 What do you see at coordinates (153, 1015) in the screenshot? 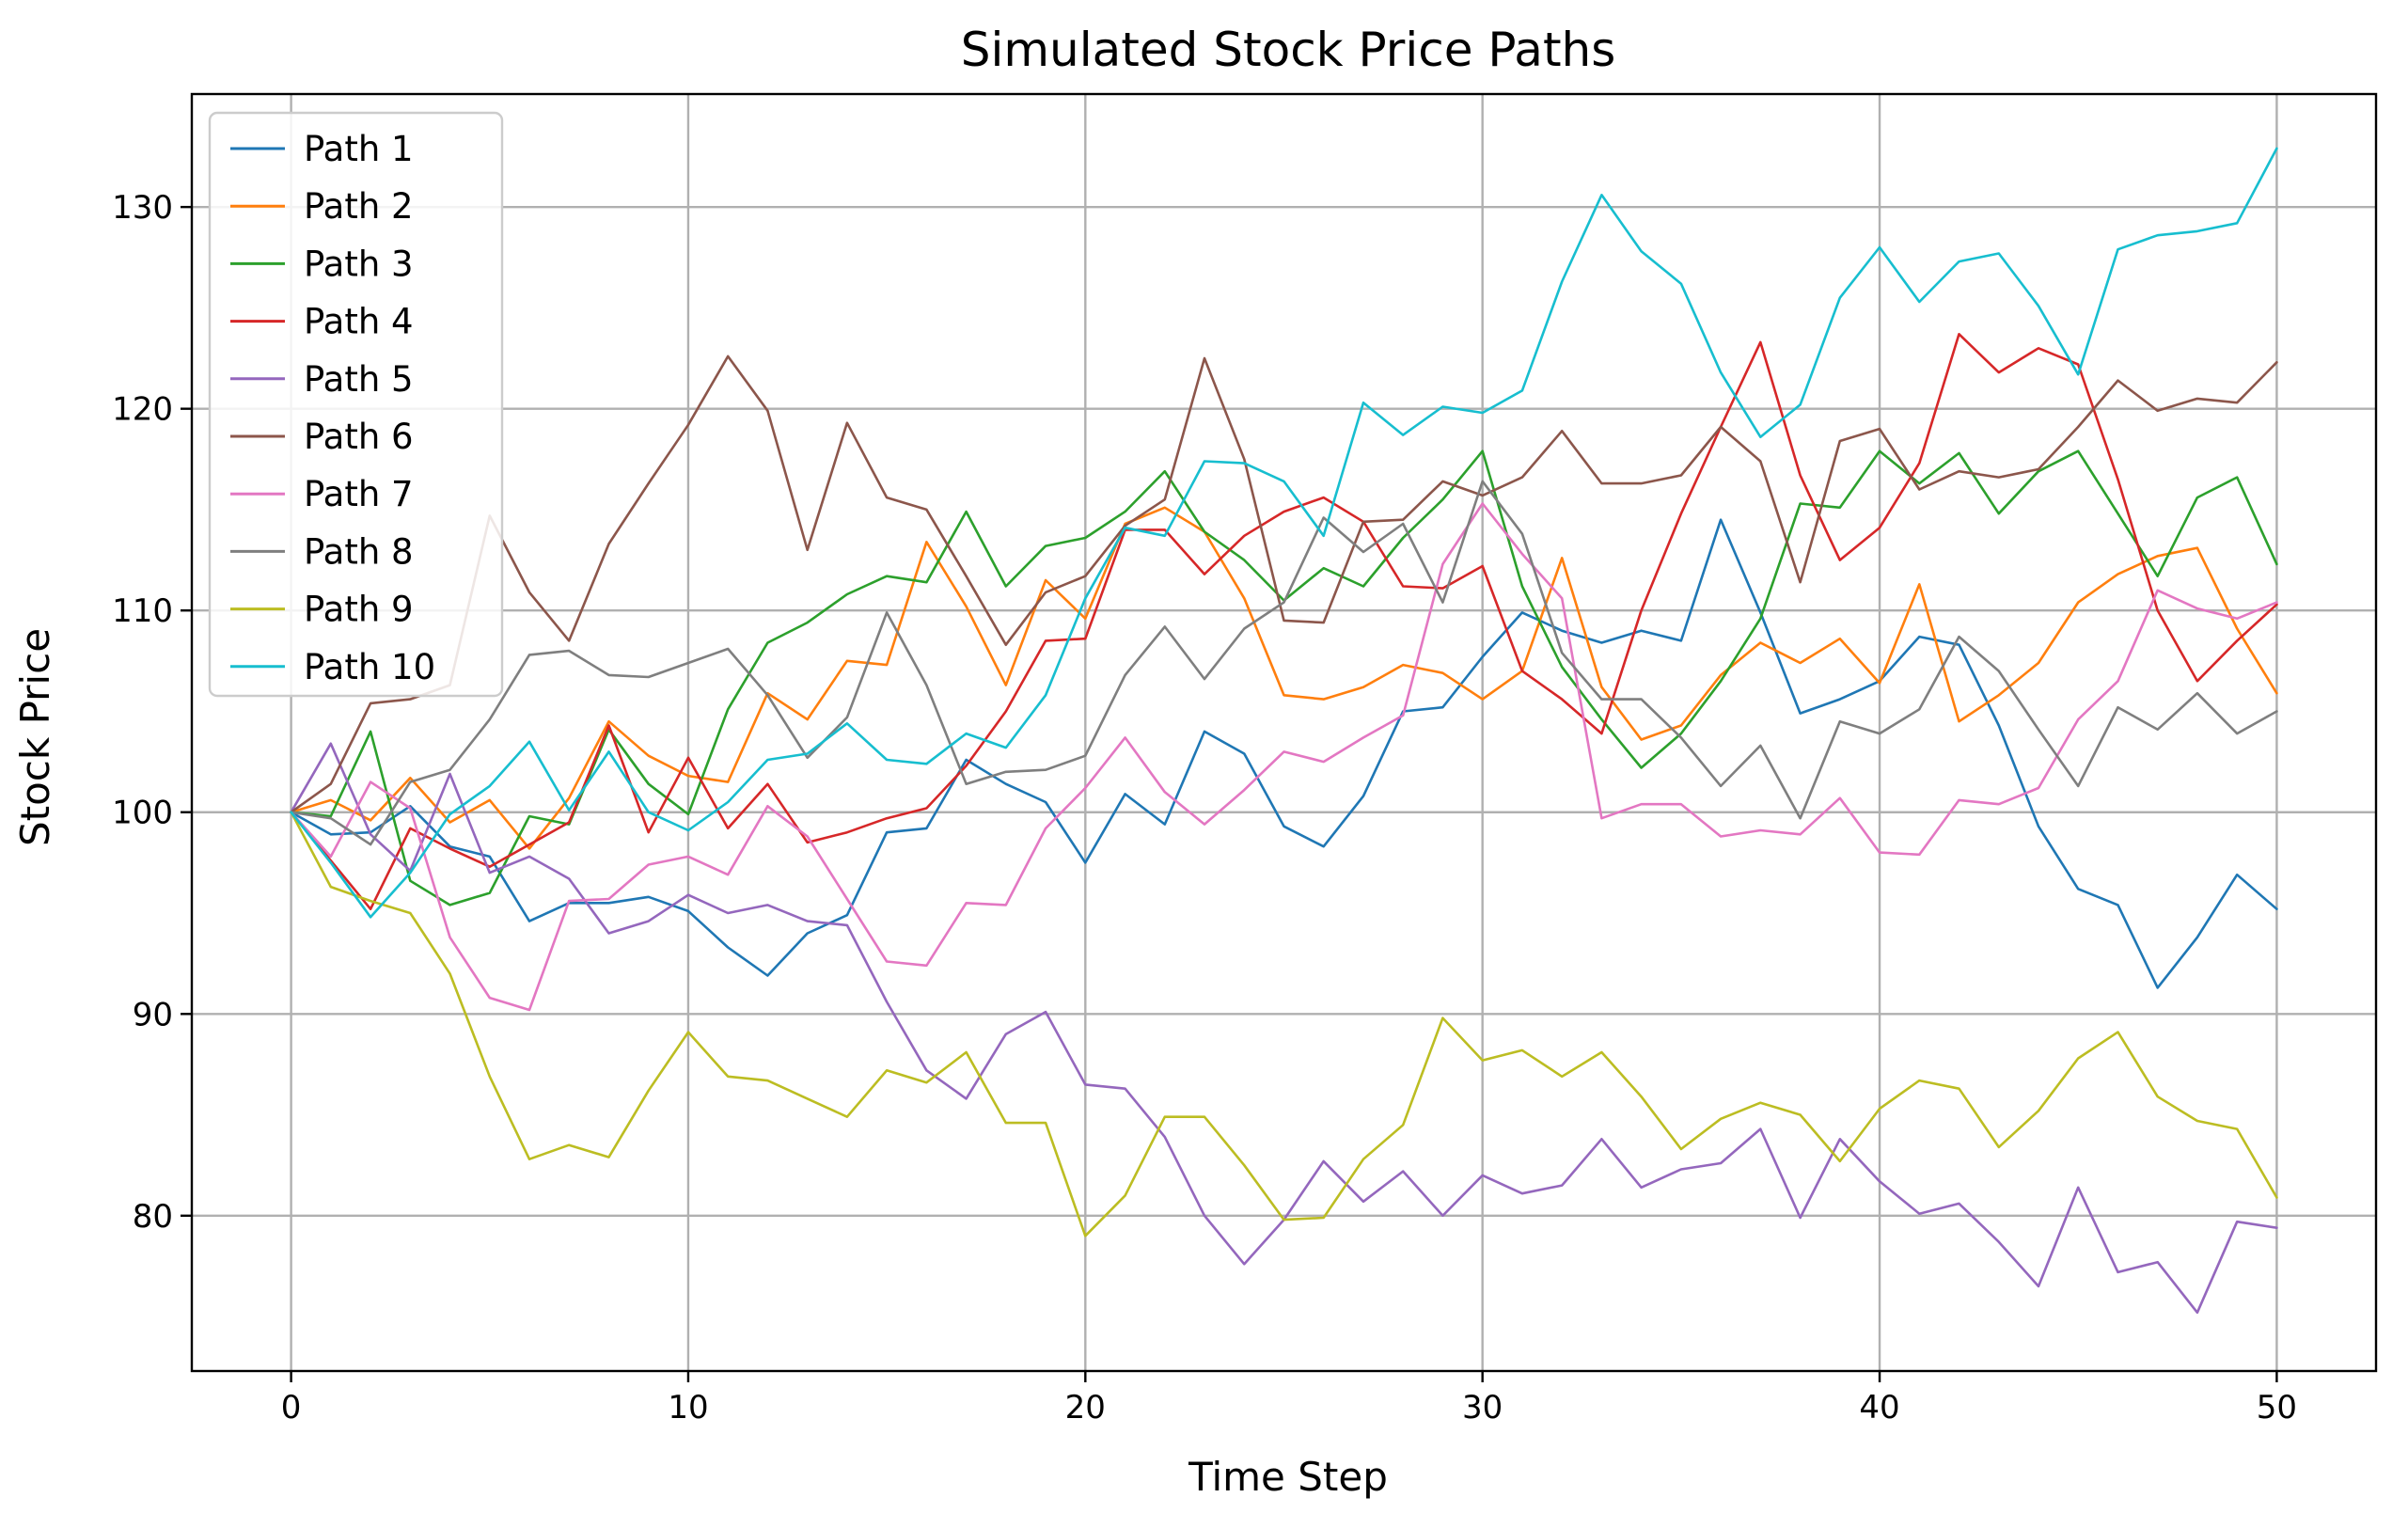
I see `y-tick-label: 90` at bounding box center [153, 1015].